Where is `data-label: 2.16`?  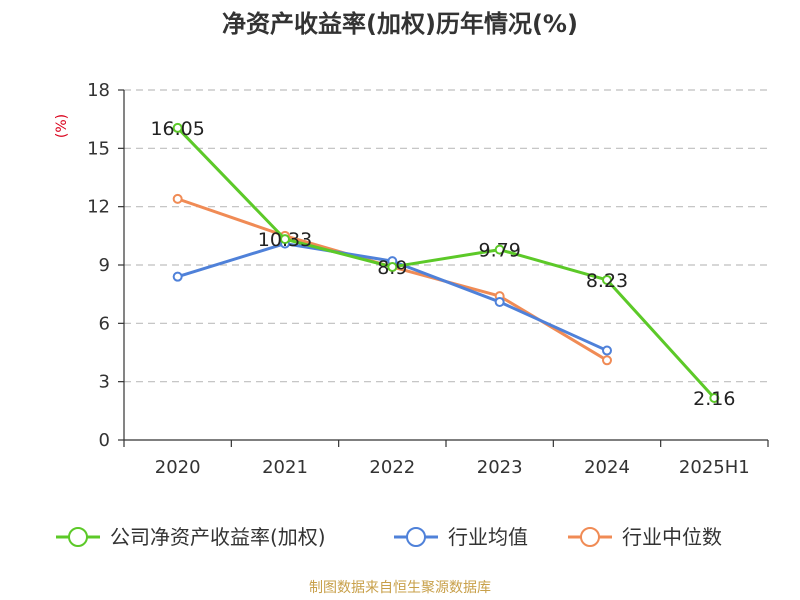
data-label: 2.16 is located at coordinates (714, 399).